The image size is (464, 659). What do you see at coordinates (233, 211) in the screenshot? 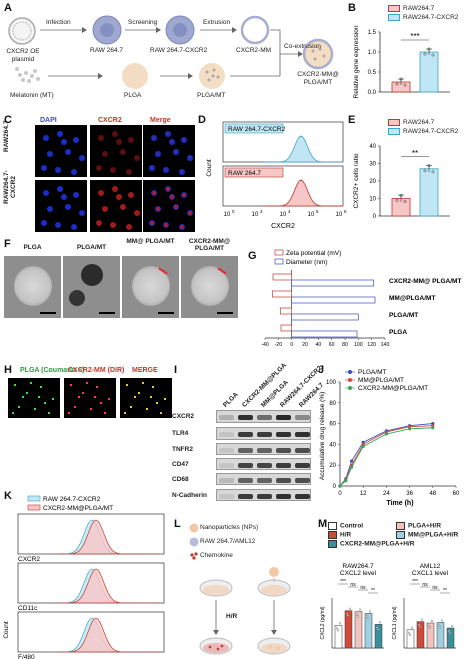
I see `x-tick-exp: 0` at bounding box center [233, 211].